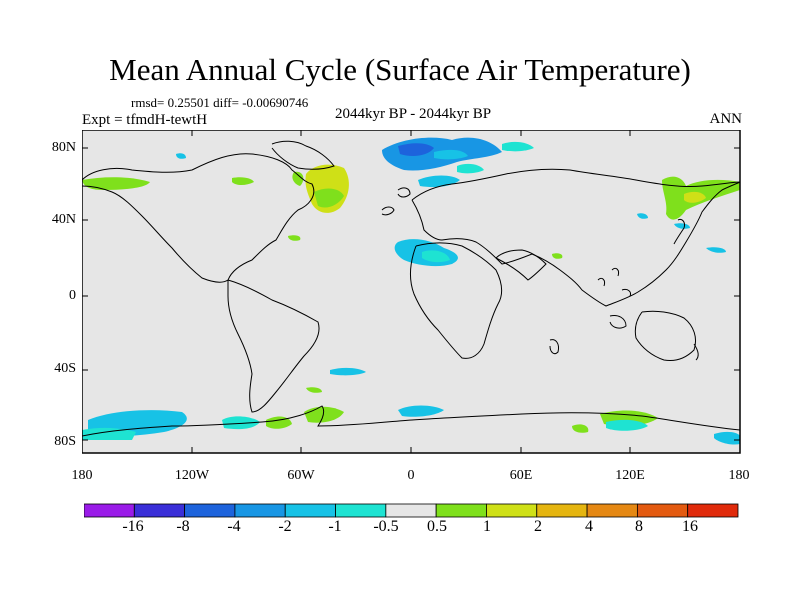  Describe the element at coordinates (335, 526) in the screenshot. I see `colorbar-label: -1` at that location.